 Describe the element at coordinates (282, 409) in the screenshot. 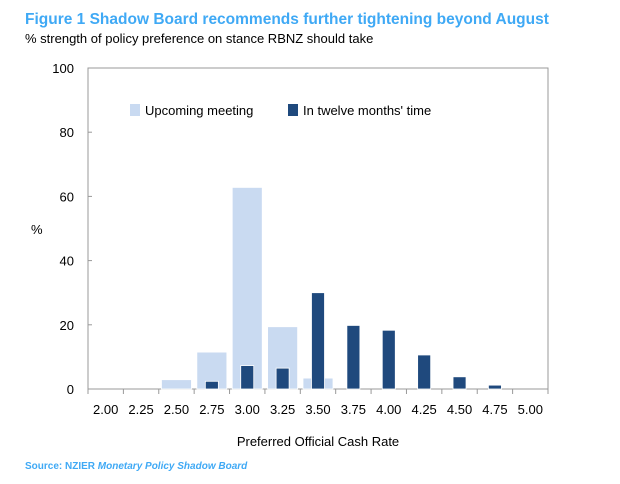

I see `x-tick-label: 3.25` at that location.